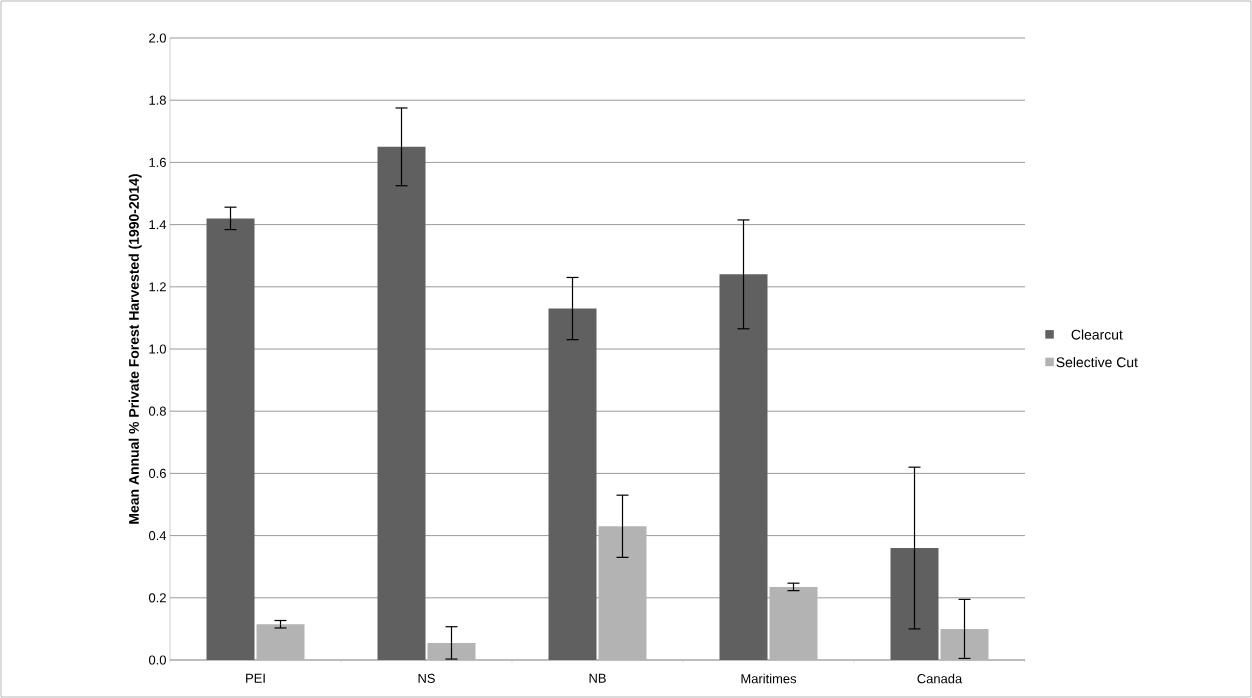 The width and height of the screenshot is (1252, 698). Describe the element at coordinates (157, 598) in the screenshot. I see `y-tick-label: 0.2` at that location.